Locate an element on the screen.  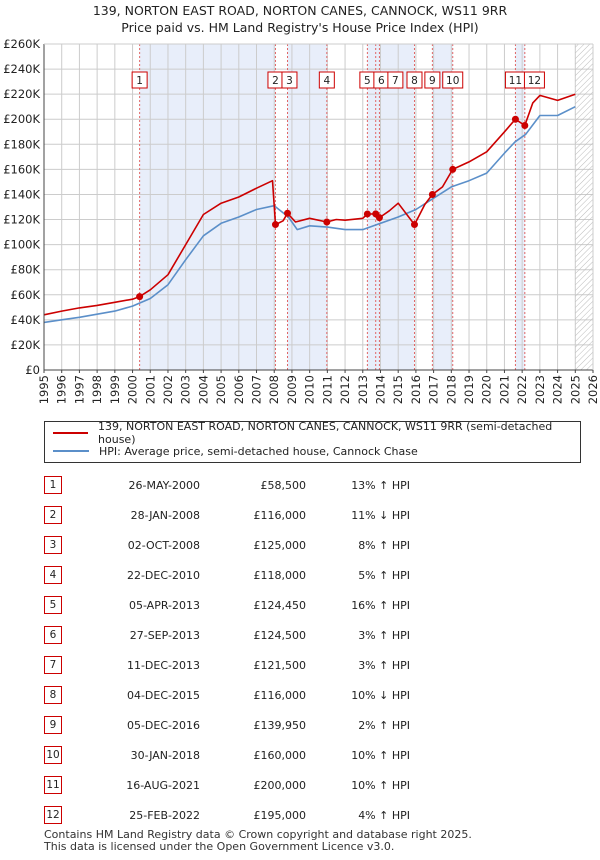
x-tick-label: 2025 is located at coordinates (575, 389).